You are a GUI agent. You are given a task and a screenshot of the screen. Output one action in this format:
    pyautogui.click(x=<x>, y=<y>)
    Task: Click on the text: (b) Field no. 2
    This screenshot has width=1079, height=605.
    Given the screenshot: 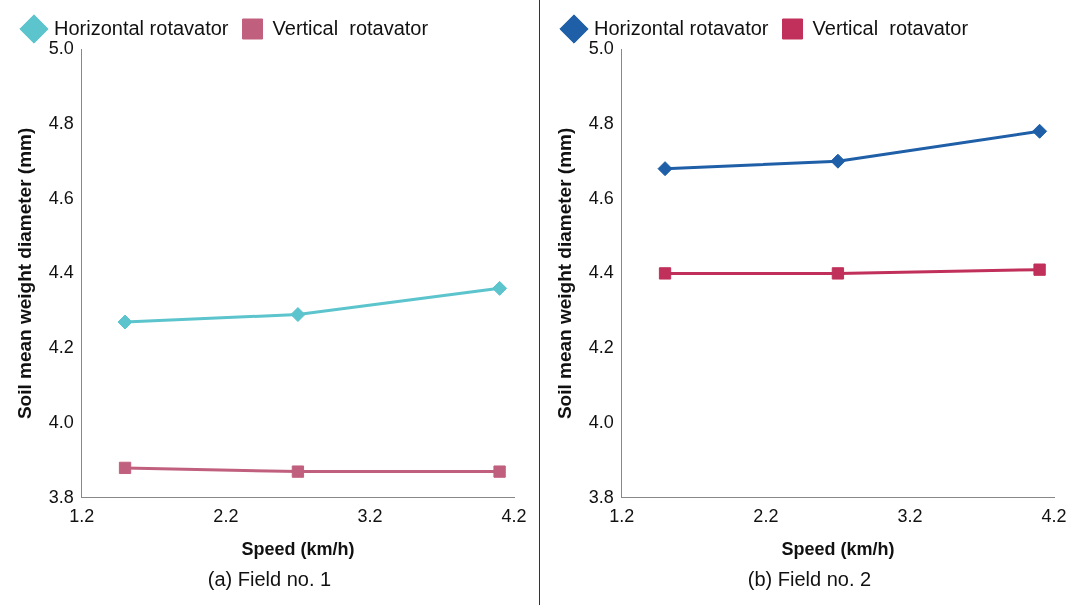 What is the action you would take?
    pyautogui.click(x=809, y=579)
    